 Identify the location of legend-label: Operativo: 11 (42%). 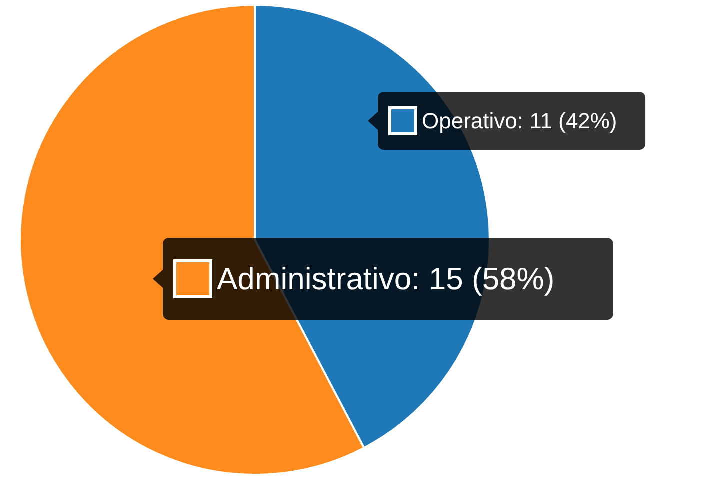
(520, 121).